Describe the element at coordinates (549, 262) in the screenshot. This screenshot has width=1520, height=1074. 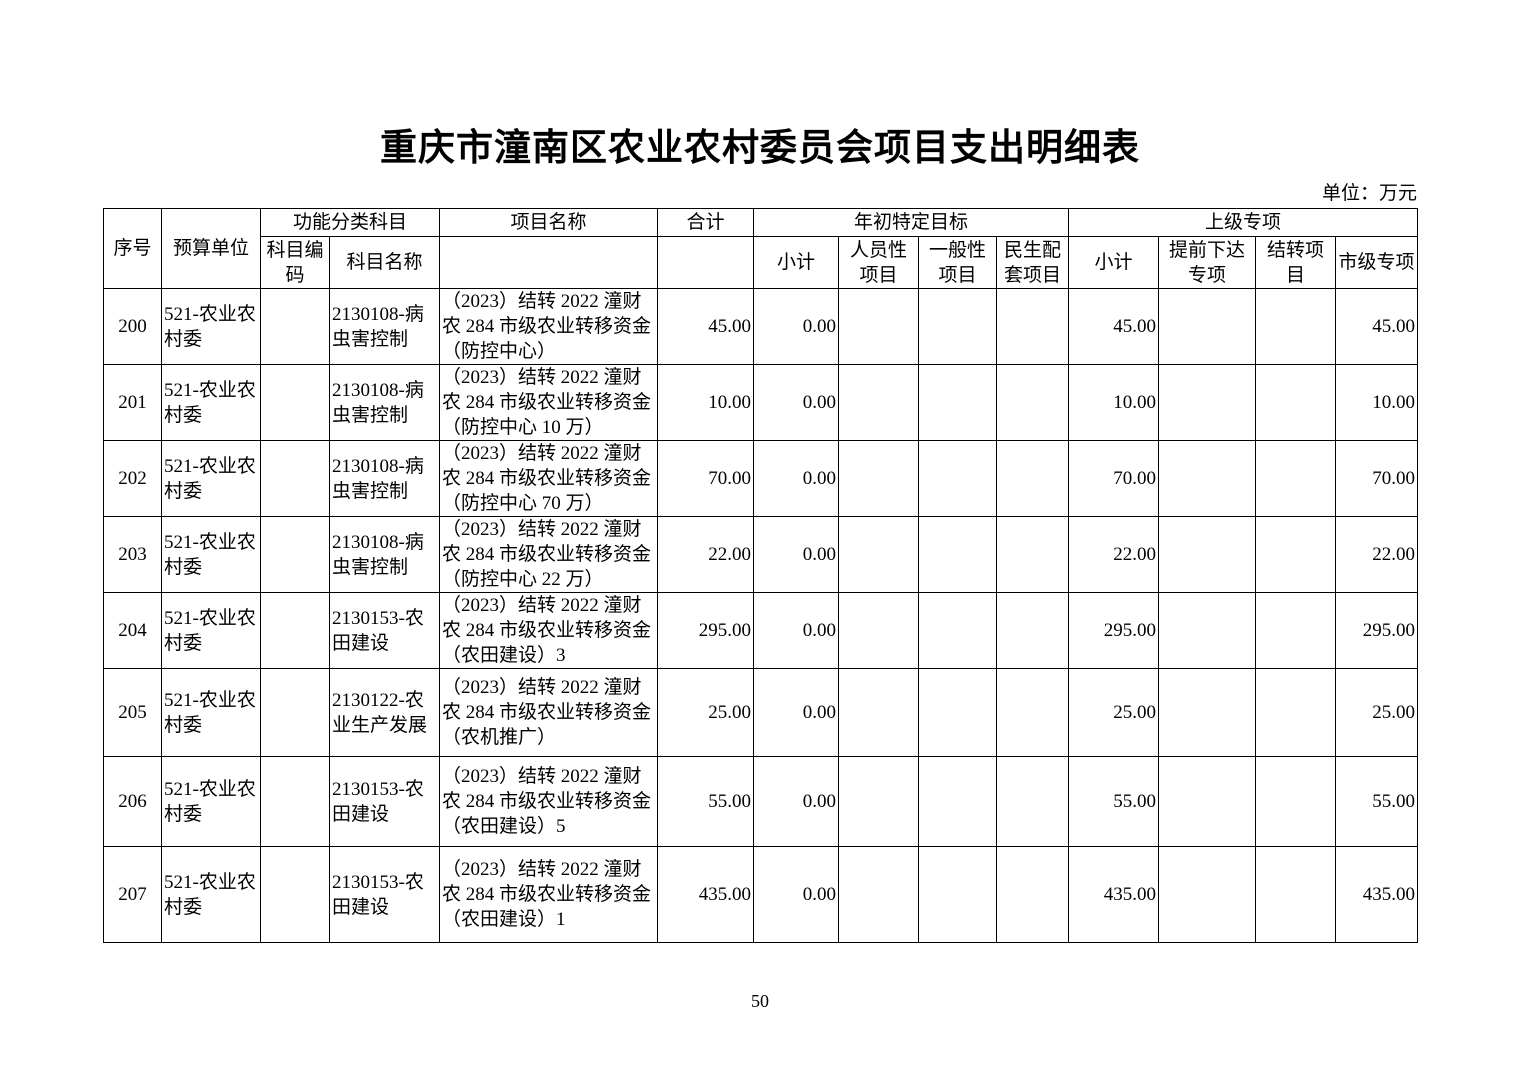
I see `header-empty-cell` at that location.